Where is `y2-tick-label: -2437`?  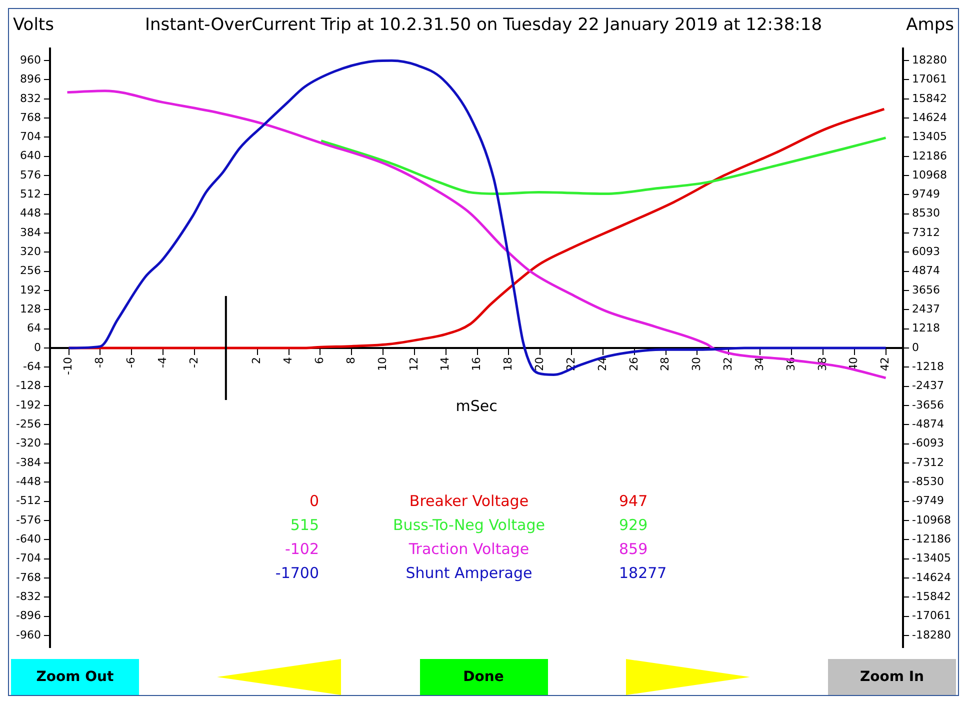
y2-tick-label: -2437 is located at coordinates (928, 385).